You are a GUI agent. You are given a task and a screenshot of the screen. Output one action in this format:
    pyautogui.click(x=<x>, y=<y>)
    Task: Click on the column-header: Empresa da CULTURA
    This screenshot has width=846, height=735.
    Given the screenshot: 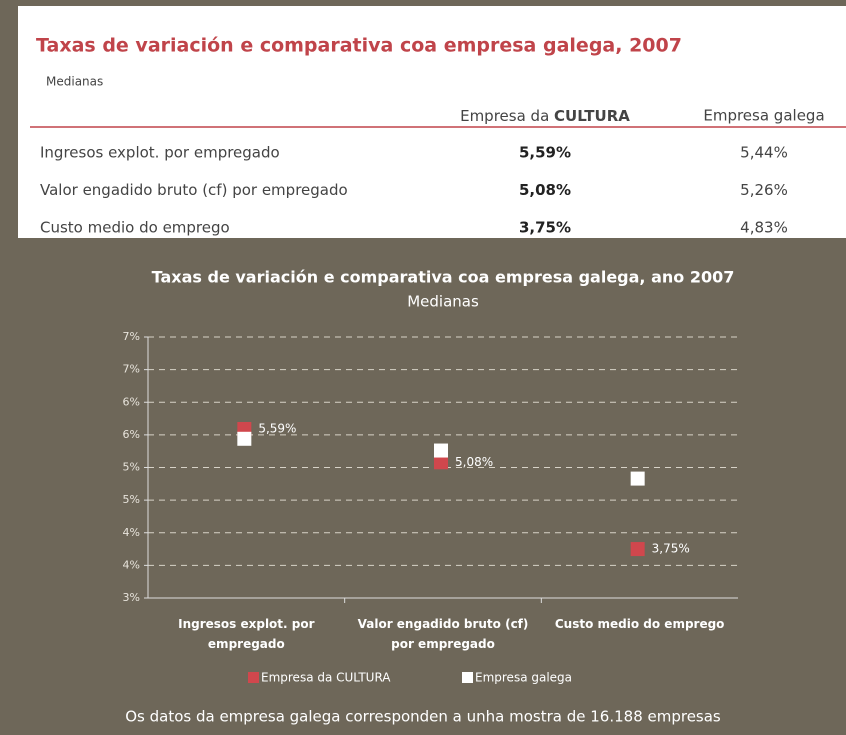 What is the action you would take?
    pyautogui.click(x=545, y=116)
    